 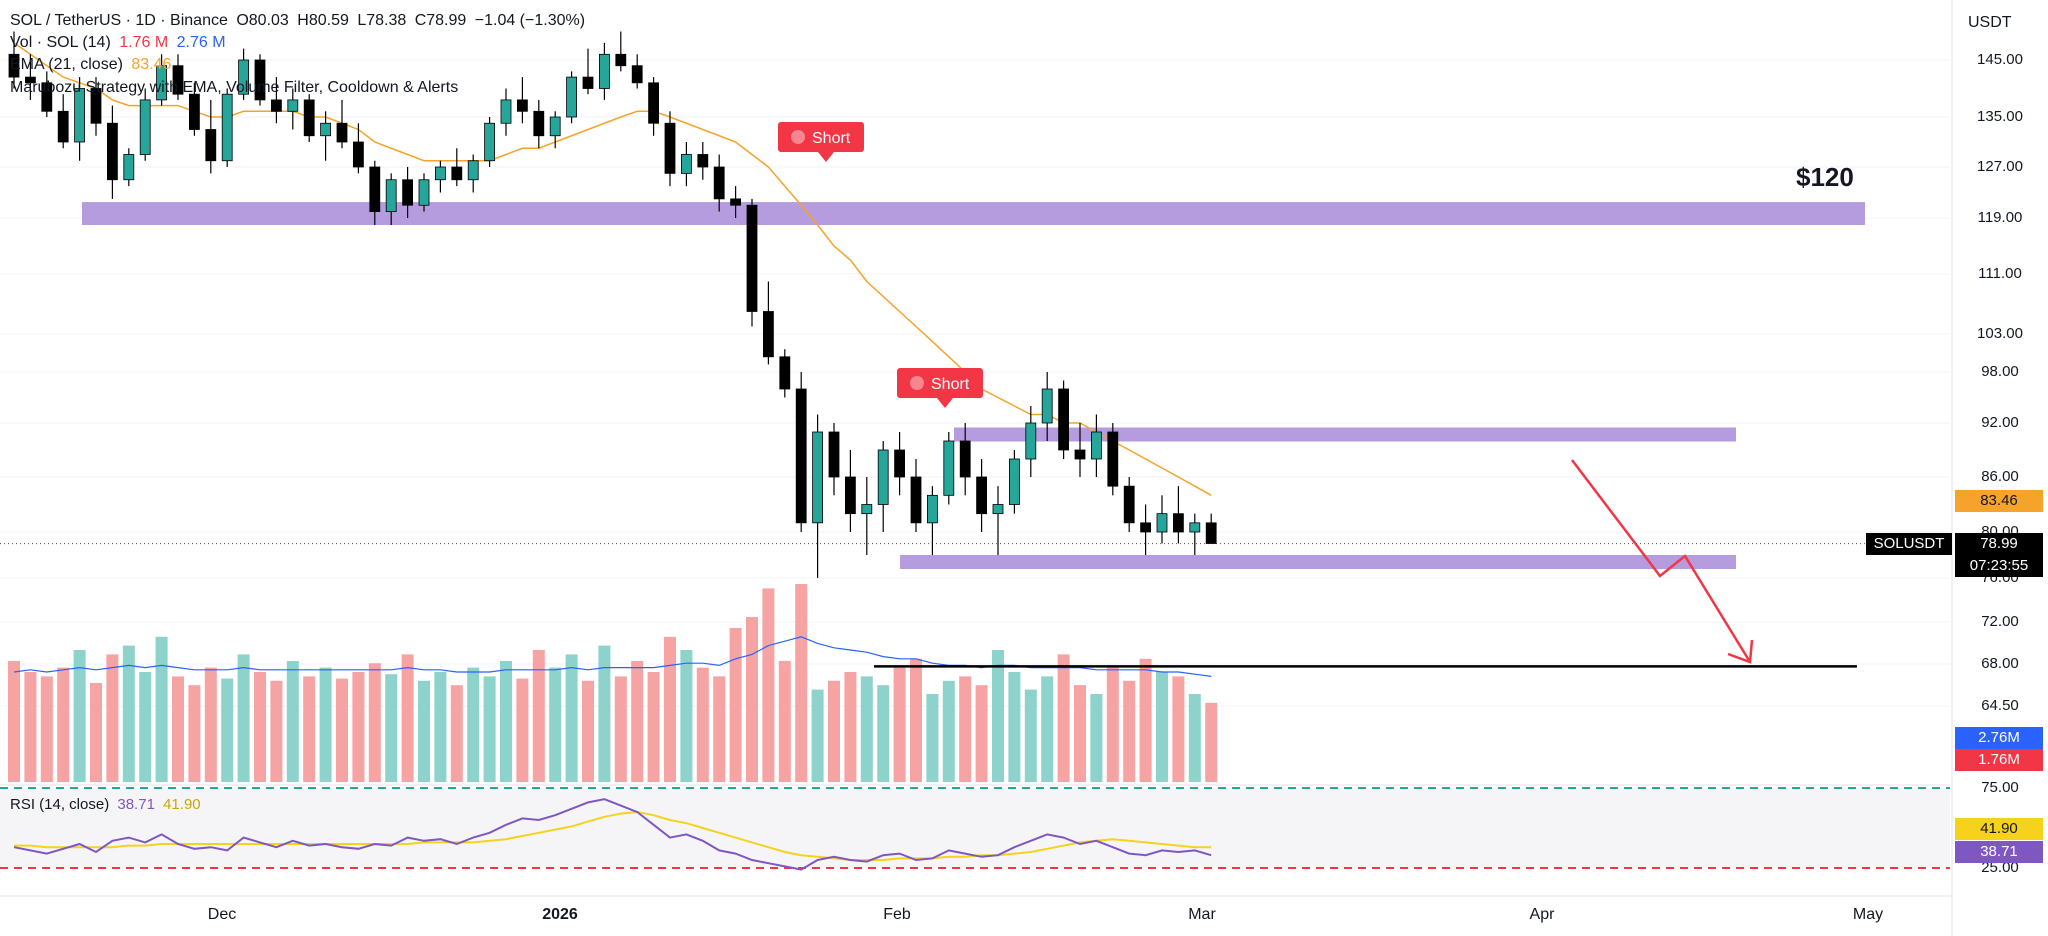 What do you see at coordinates (201, 42) in the screenshot?
I see `volume-value-b: 2.76 M` at bounding box center [201, 42].